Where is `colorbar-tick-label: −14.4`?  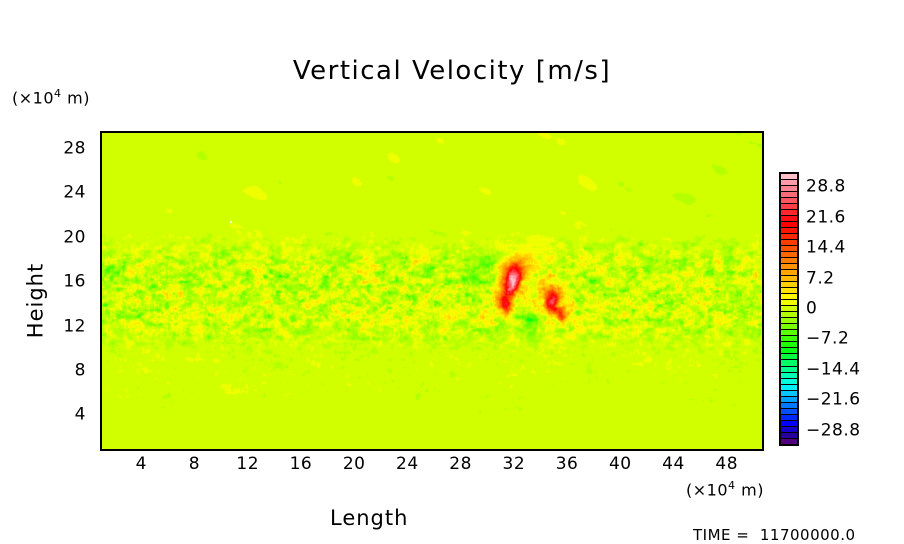
colorbar-tick-label: −14.4 is located at coordinates (833, 369).